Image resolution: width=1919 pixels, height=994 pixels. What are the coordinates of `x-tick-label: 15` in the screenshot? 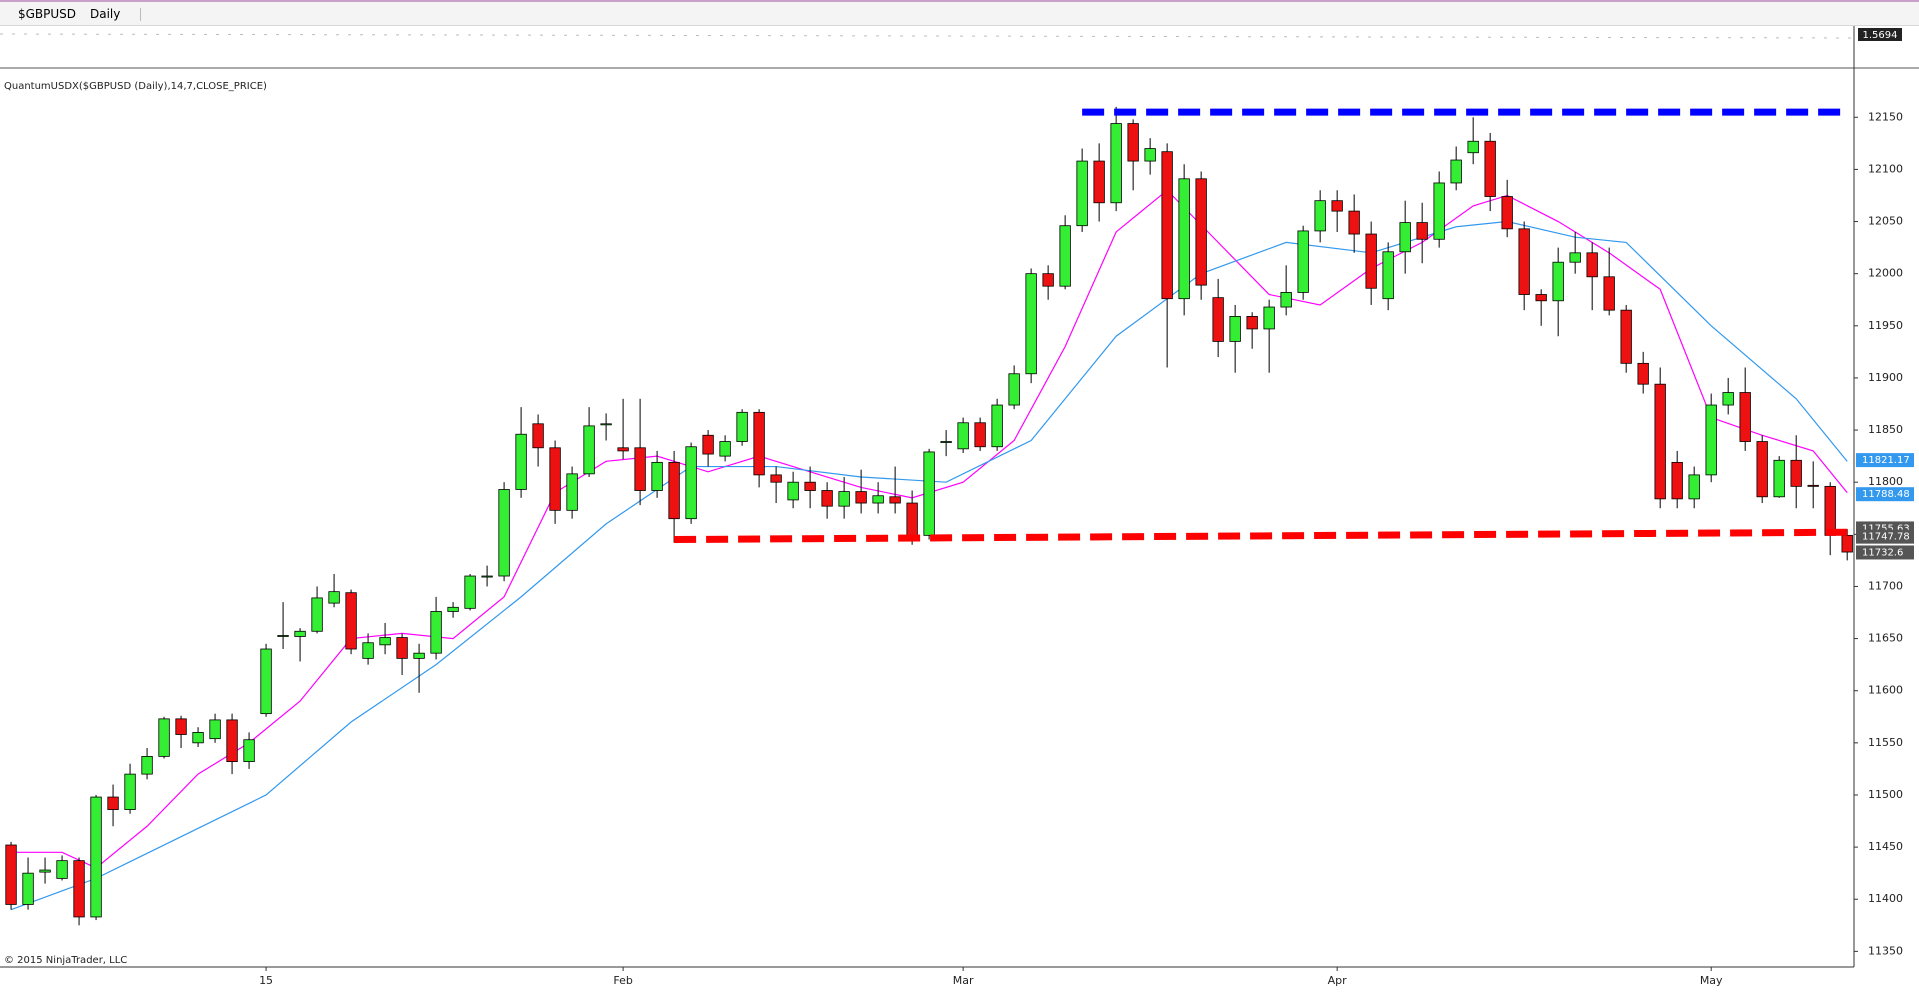 It's located at (266, 980).